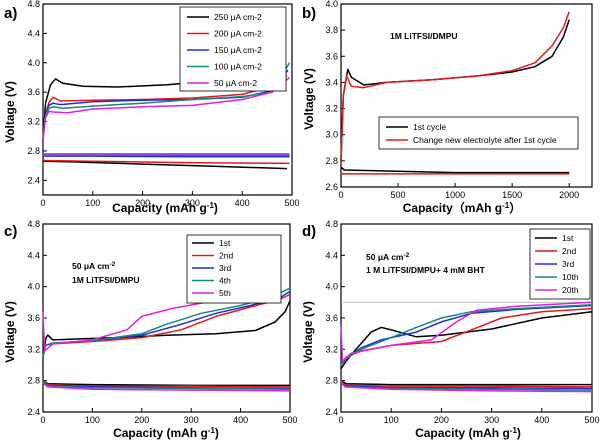 The height and width of the screenshot is (441, 600). I want to click on y-tick-label-a-6: 4.8, so click(33, 4).